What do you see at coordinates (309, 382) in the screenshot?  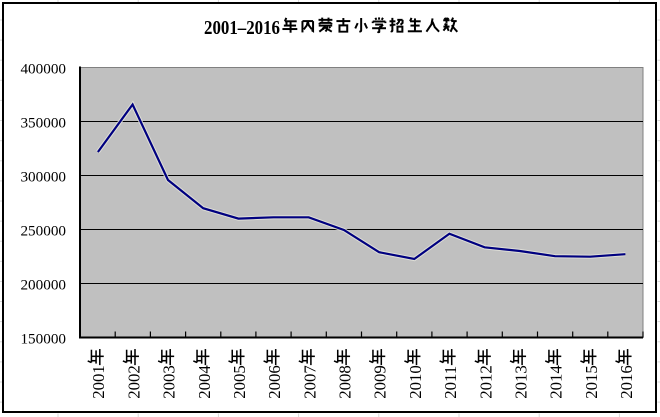 I see `svg-text: 2007` at bounding box center [309, 382].